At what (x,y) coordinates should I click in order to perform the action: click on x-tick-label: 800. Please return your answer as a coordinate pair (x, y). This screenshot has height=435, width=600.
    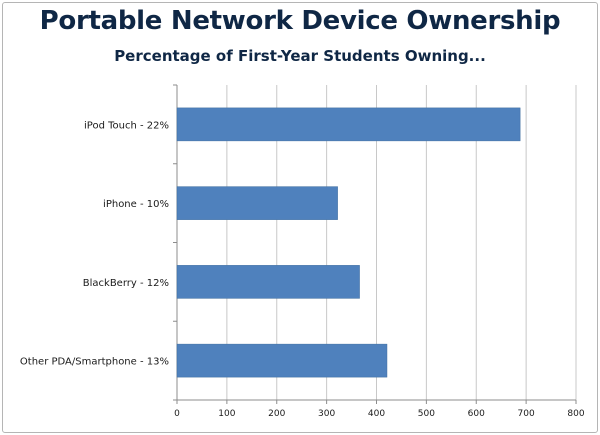
    Looking at the image, I should click on (575, 414).